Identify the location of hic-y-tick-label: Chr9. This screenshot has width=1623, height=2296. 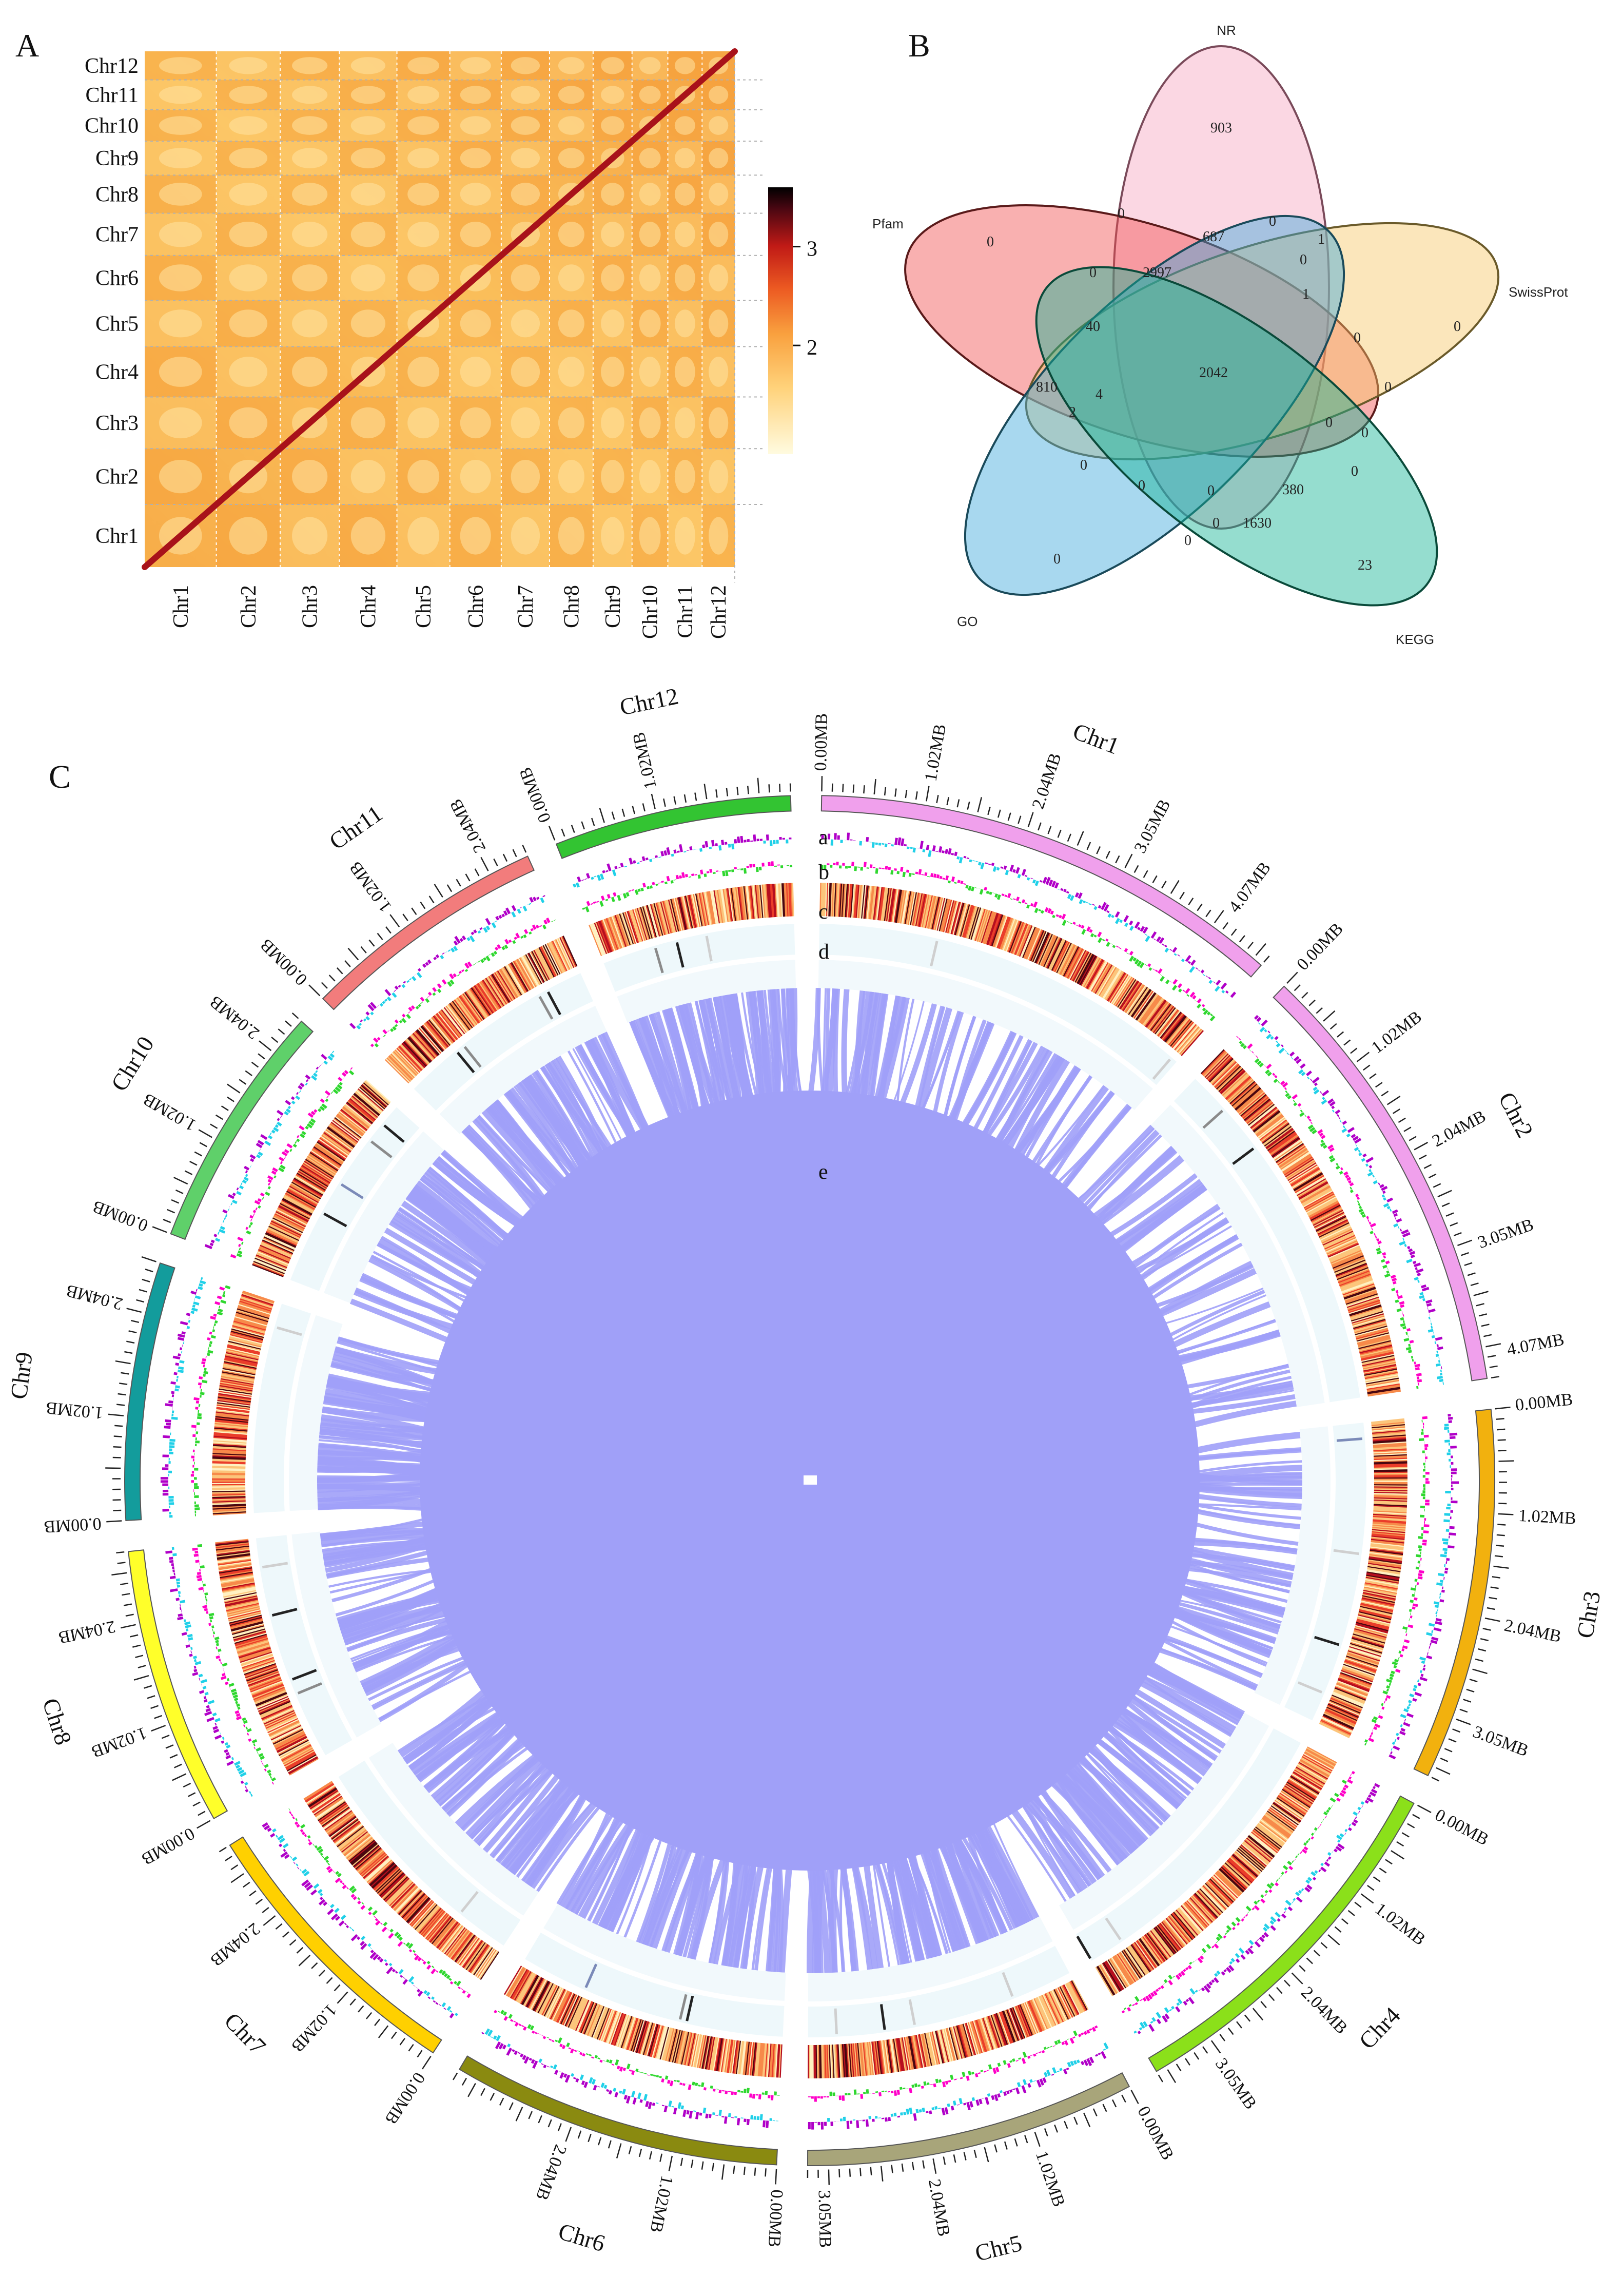
(117, 158).